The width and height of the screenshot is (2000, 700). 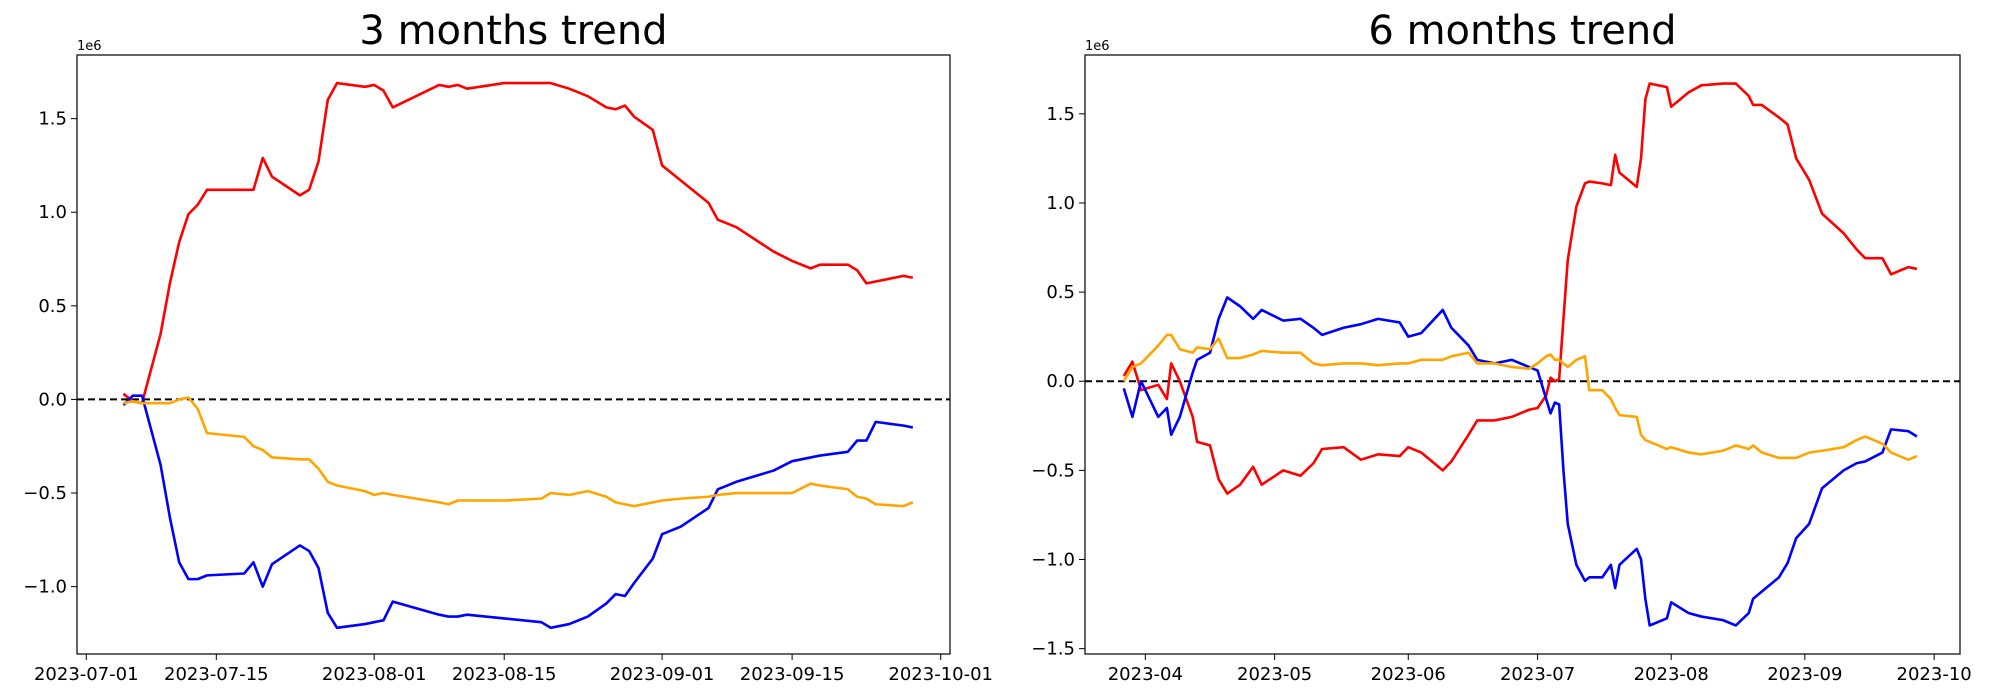 What do you see at coordinates (1804, 674) in the screenshot?
I see `x-tick-label: 2023-09` at bounding box center [1804, 674].